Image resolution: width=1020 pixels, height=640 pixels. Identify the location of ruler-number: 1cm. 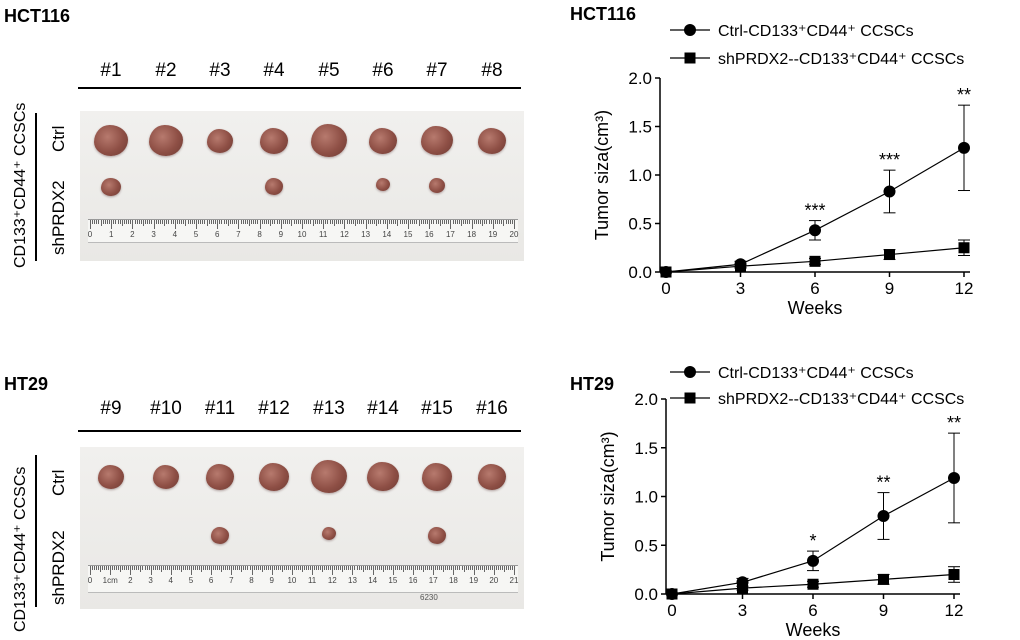
(110, 580).